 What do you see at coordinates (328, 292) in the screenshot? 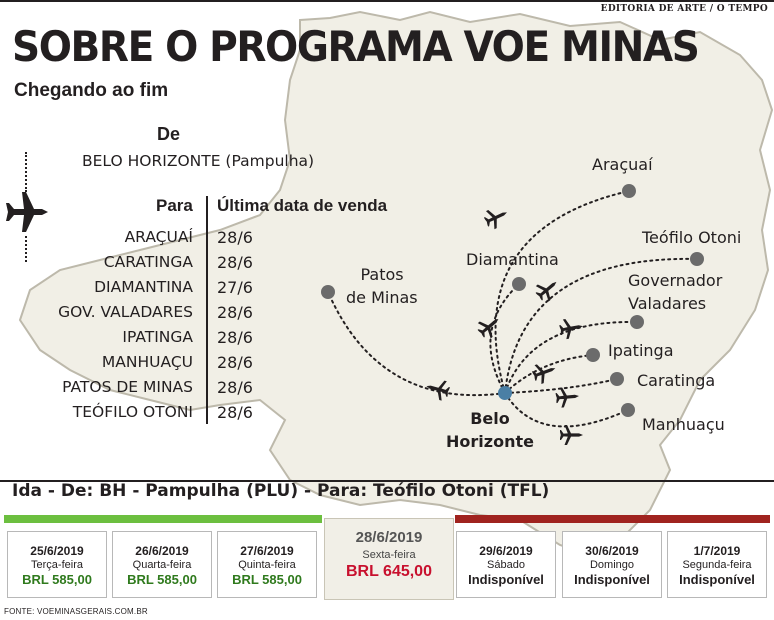
I see `city-dot-patos` at bounding box center [328, 292].